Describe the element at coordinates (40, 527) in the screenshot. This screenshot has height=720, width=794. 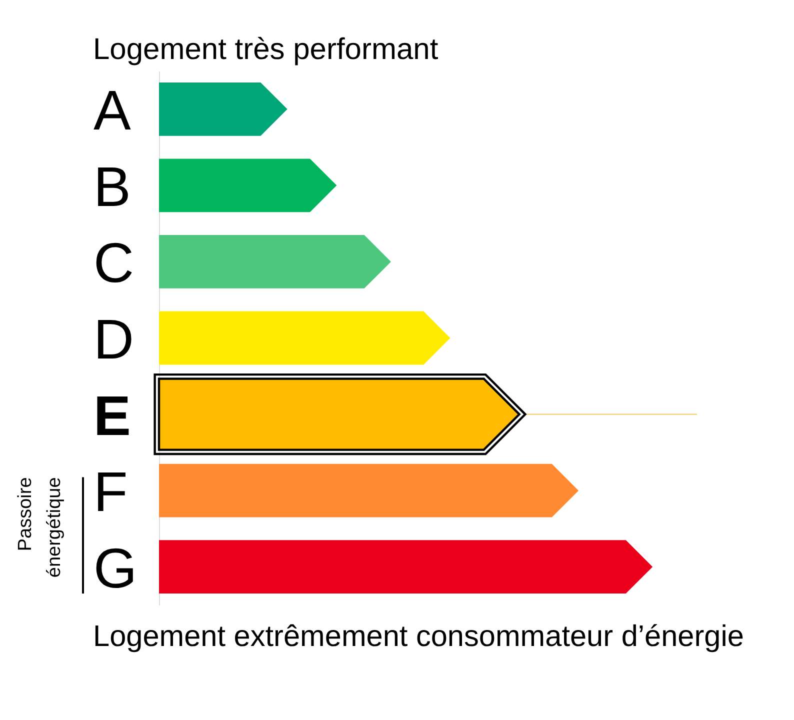
I see `text: Passoire énergétique` at that location.